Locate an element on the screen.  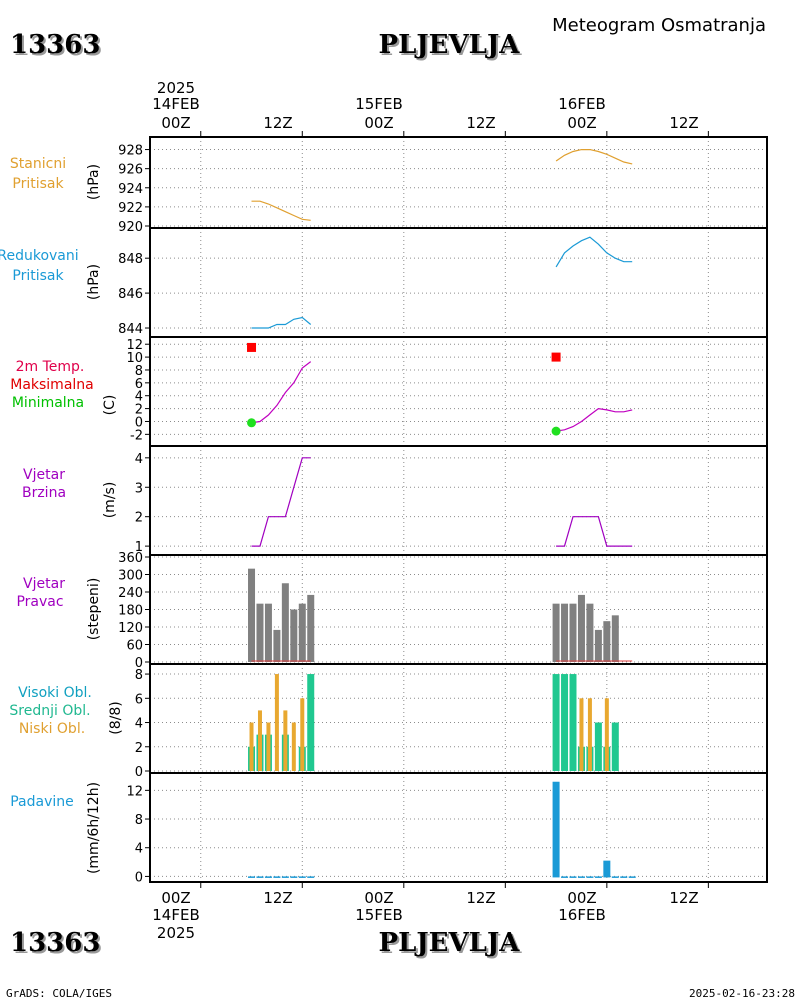
pravac-ytick-label-1: 60 is located at coordinates (134, 646).